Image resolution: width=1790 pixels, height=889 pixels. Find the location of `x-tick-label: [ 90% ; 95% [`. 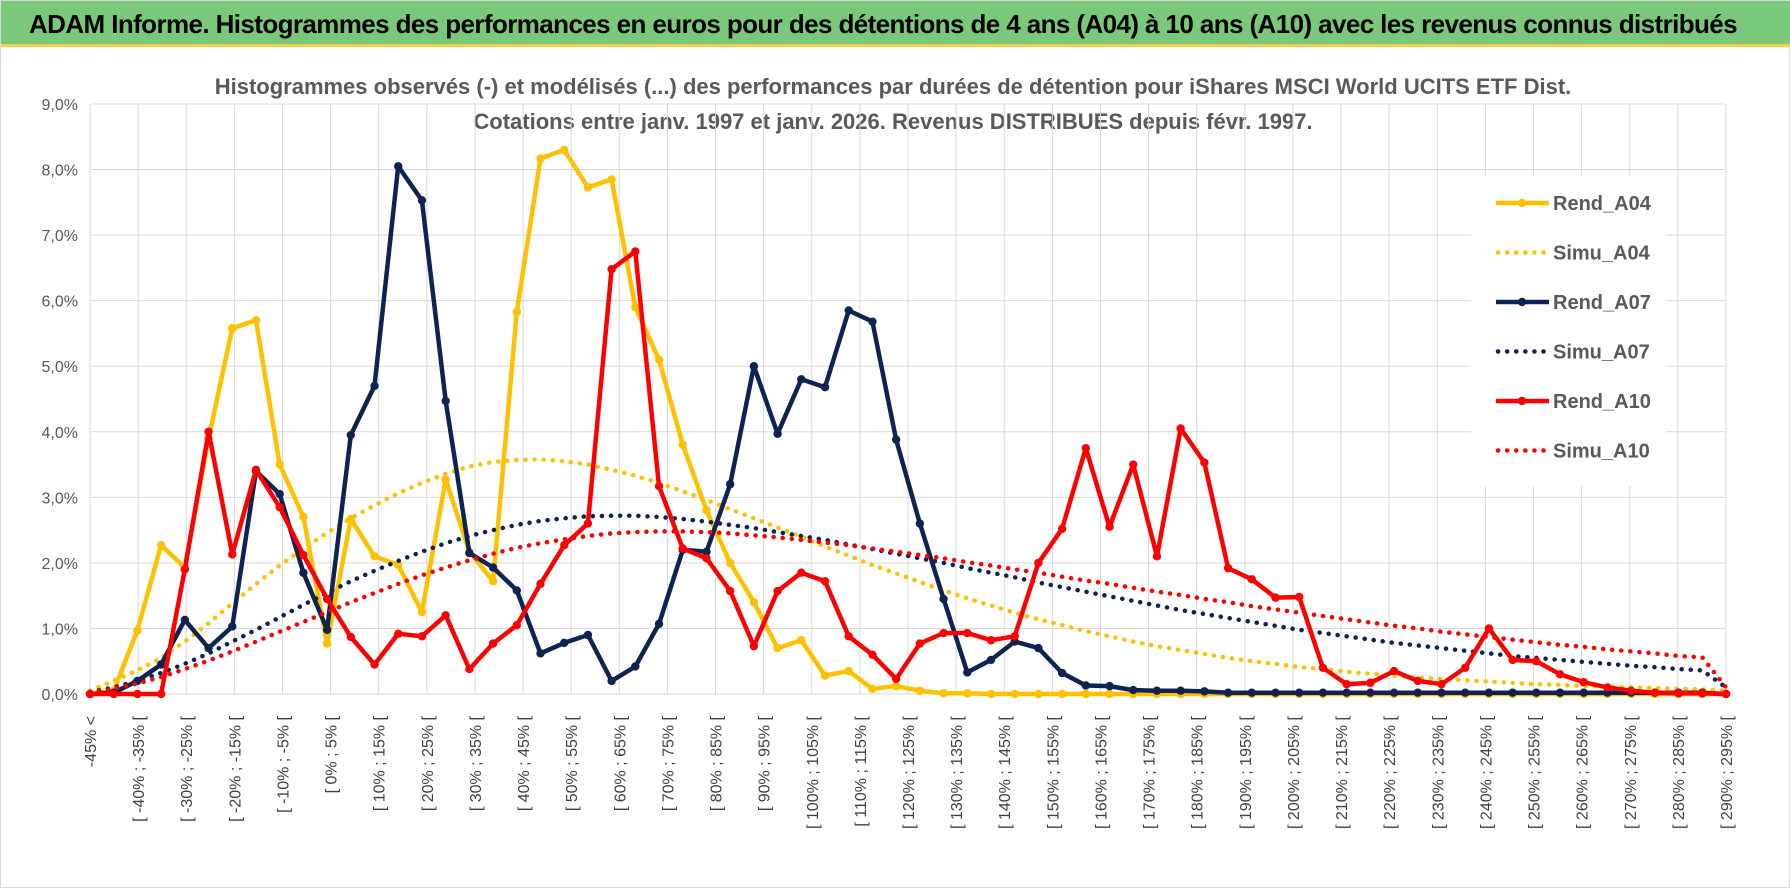

x-tick-label: [ 90% ; 95% [ is located at coordinates (765, 763).